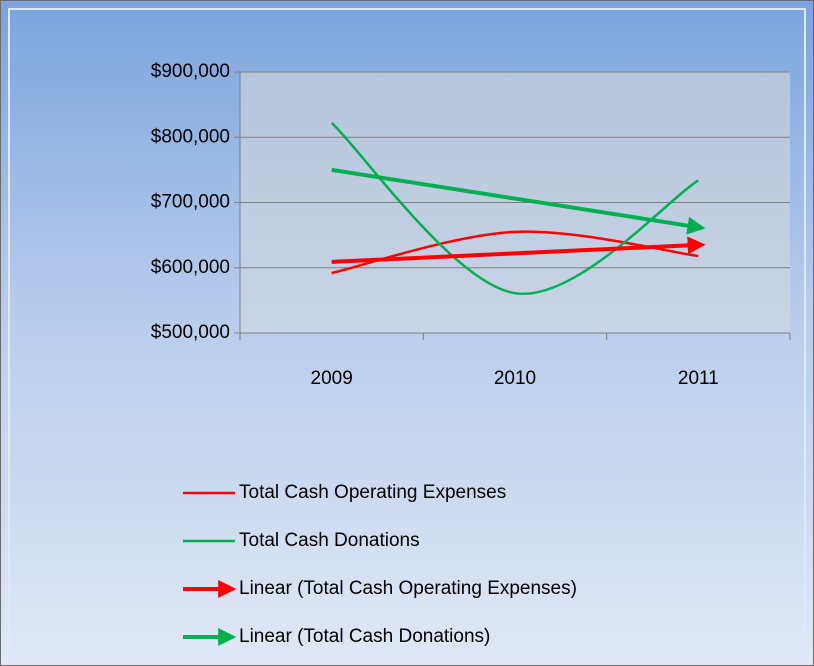 The width and height of the screenshot is (814, 666). I want to click on x-tick-label: 2011, so click(698, 378).